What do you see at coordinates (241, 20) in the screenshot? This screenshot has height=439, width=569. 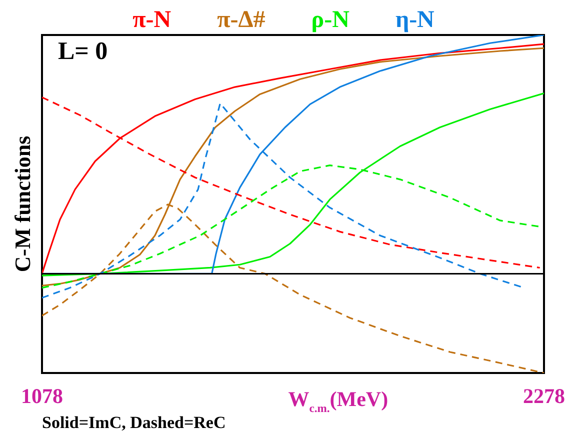 I see `text: π-Δ#` at bounding box center [241, 20].